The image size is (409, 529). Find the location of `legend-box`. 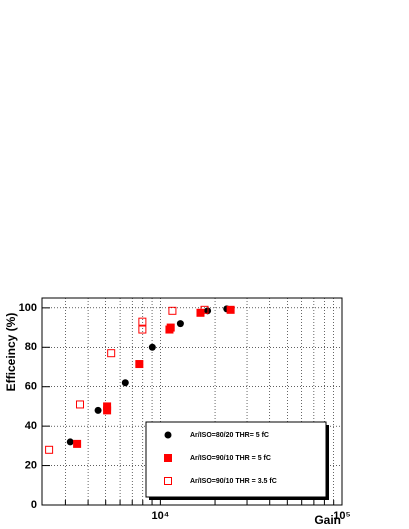

legend-box is located at coordinates (236, 459).